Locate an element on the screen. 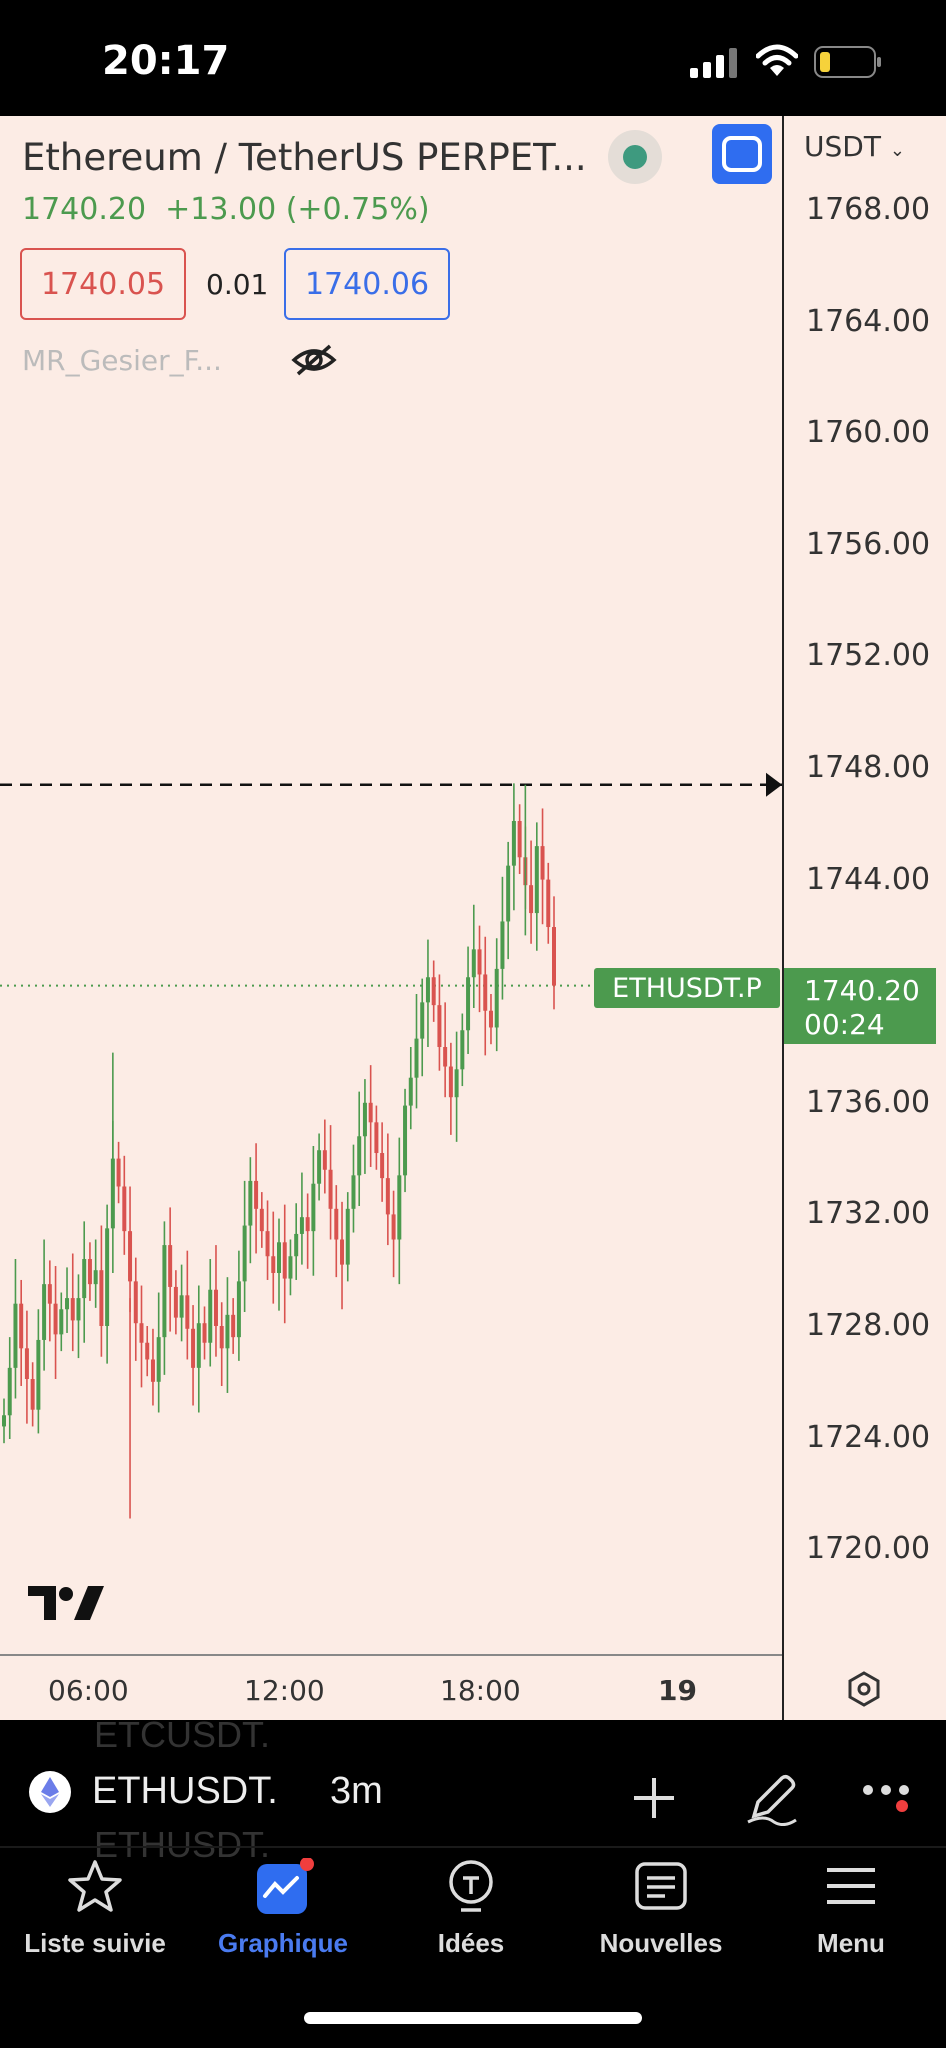  nav-label-watchlist: Liste suivie is located at coordinates (95, 1943).